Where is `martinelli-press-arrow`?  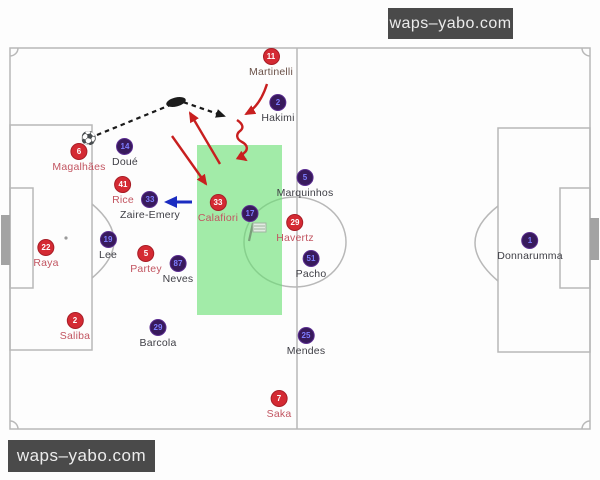
martinelli-press-arrow is located at coordinates (256, 99).